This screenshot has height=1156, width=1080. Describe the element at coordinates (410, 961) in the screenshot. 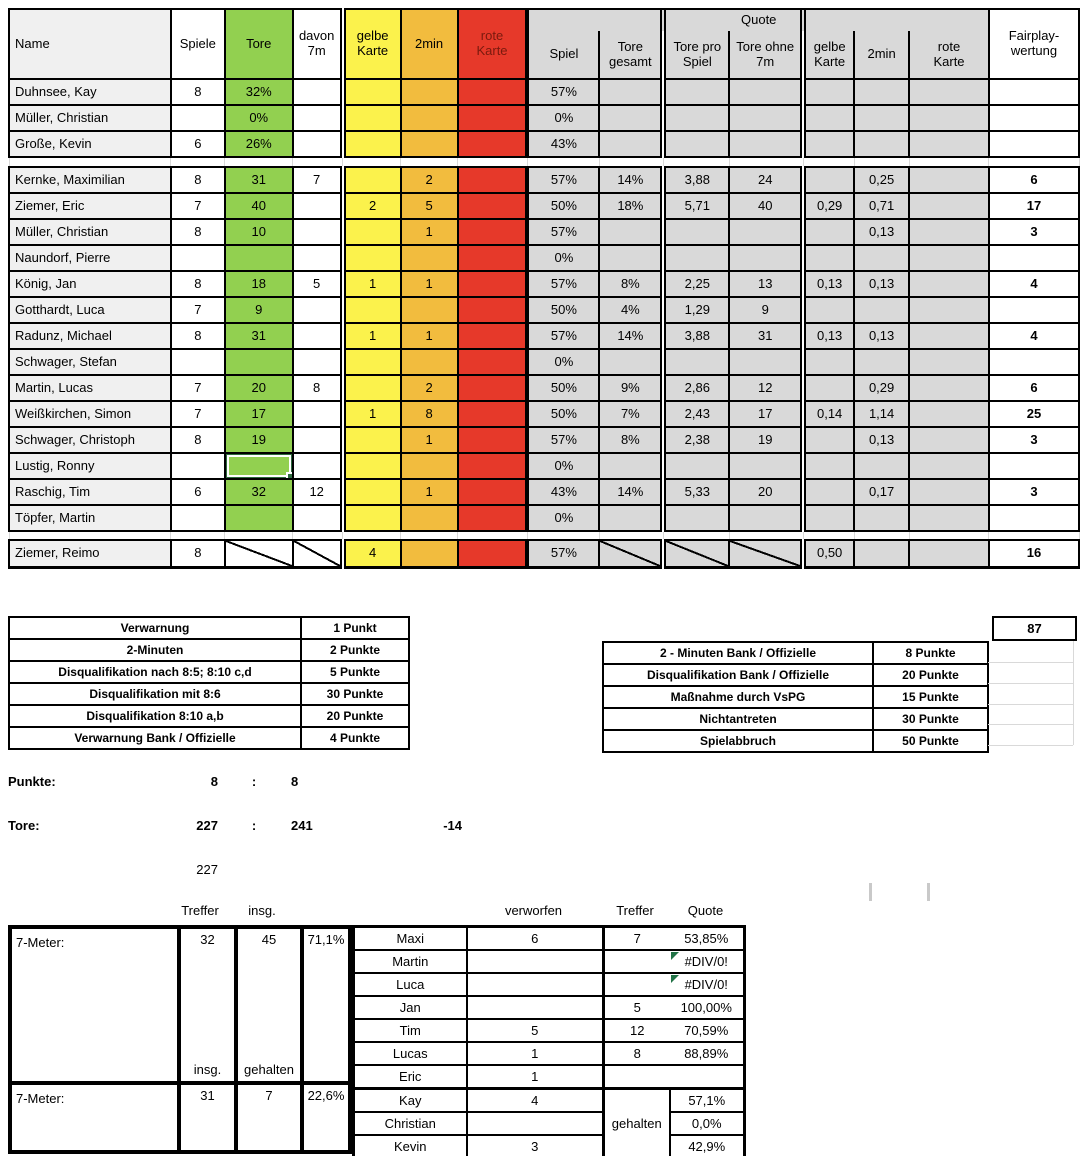

I see `cell-7m-name: Martin` at that location.